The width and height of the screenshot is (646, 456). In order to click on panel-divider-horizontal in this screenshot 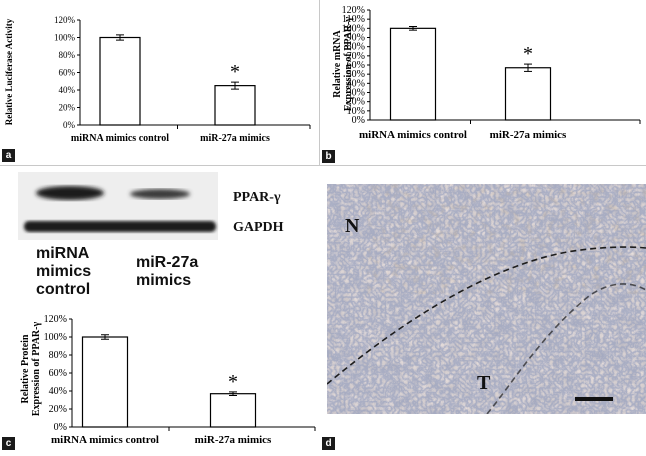, I will do `click(323, 165)`.